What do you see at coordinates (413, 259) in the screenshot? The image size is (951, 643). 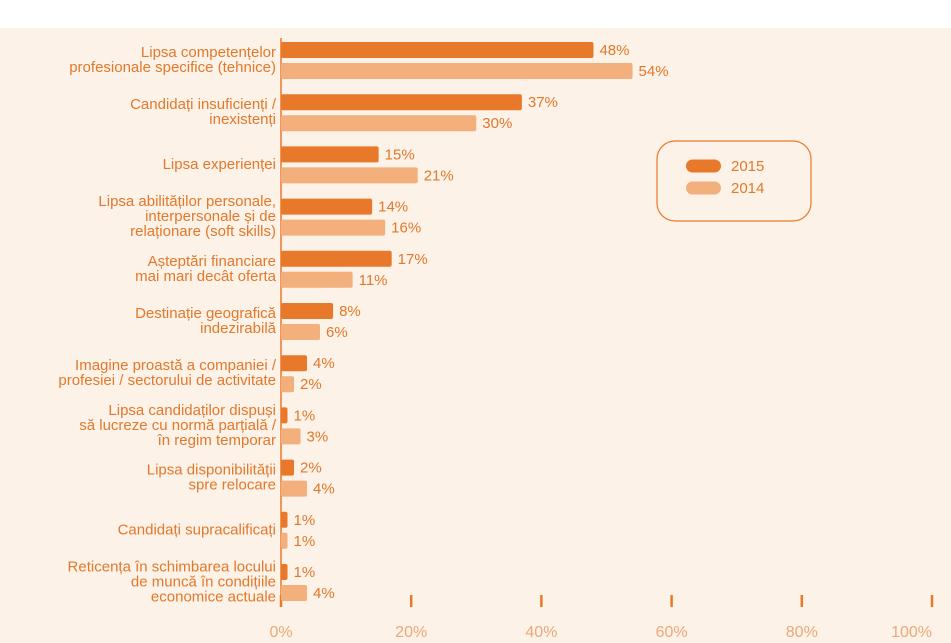 I see `value-label: 17%` at bounding box center [413, 259].